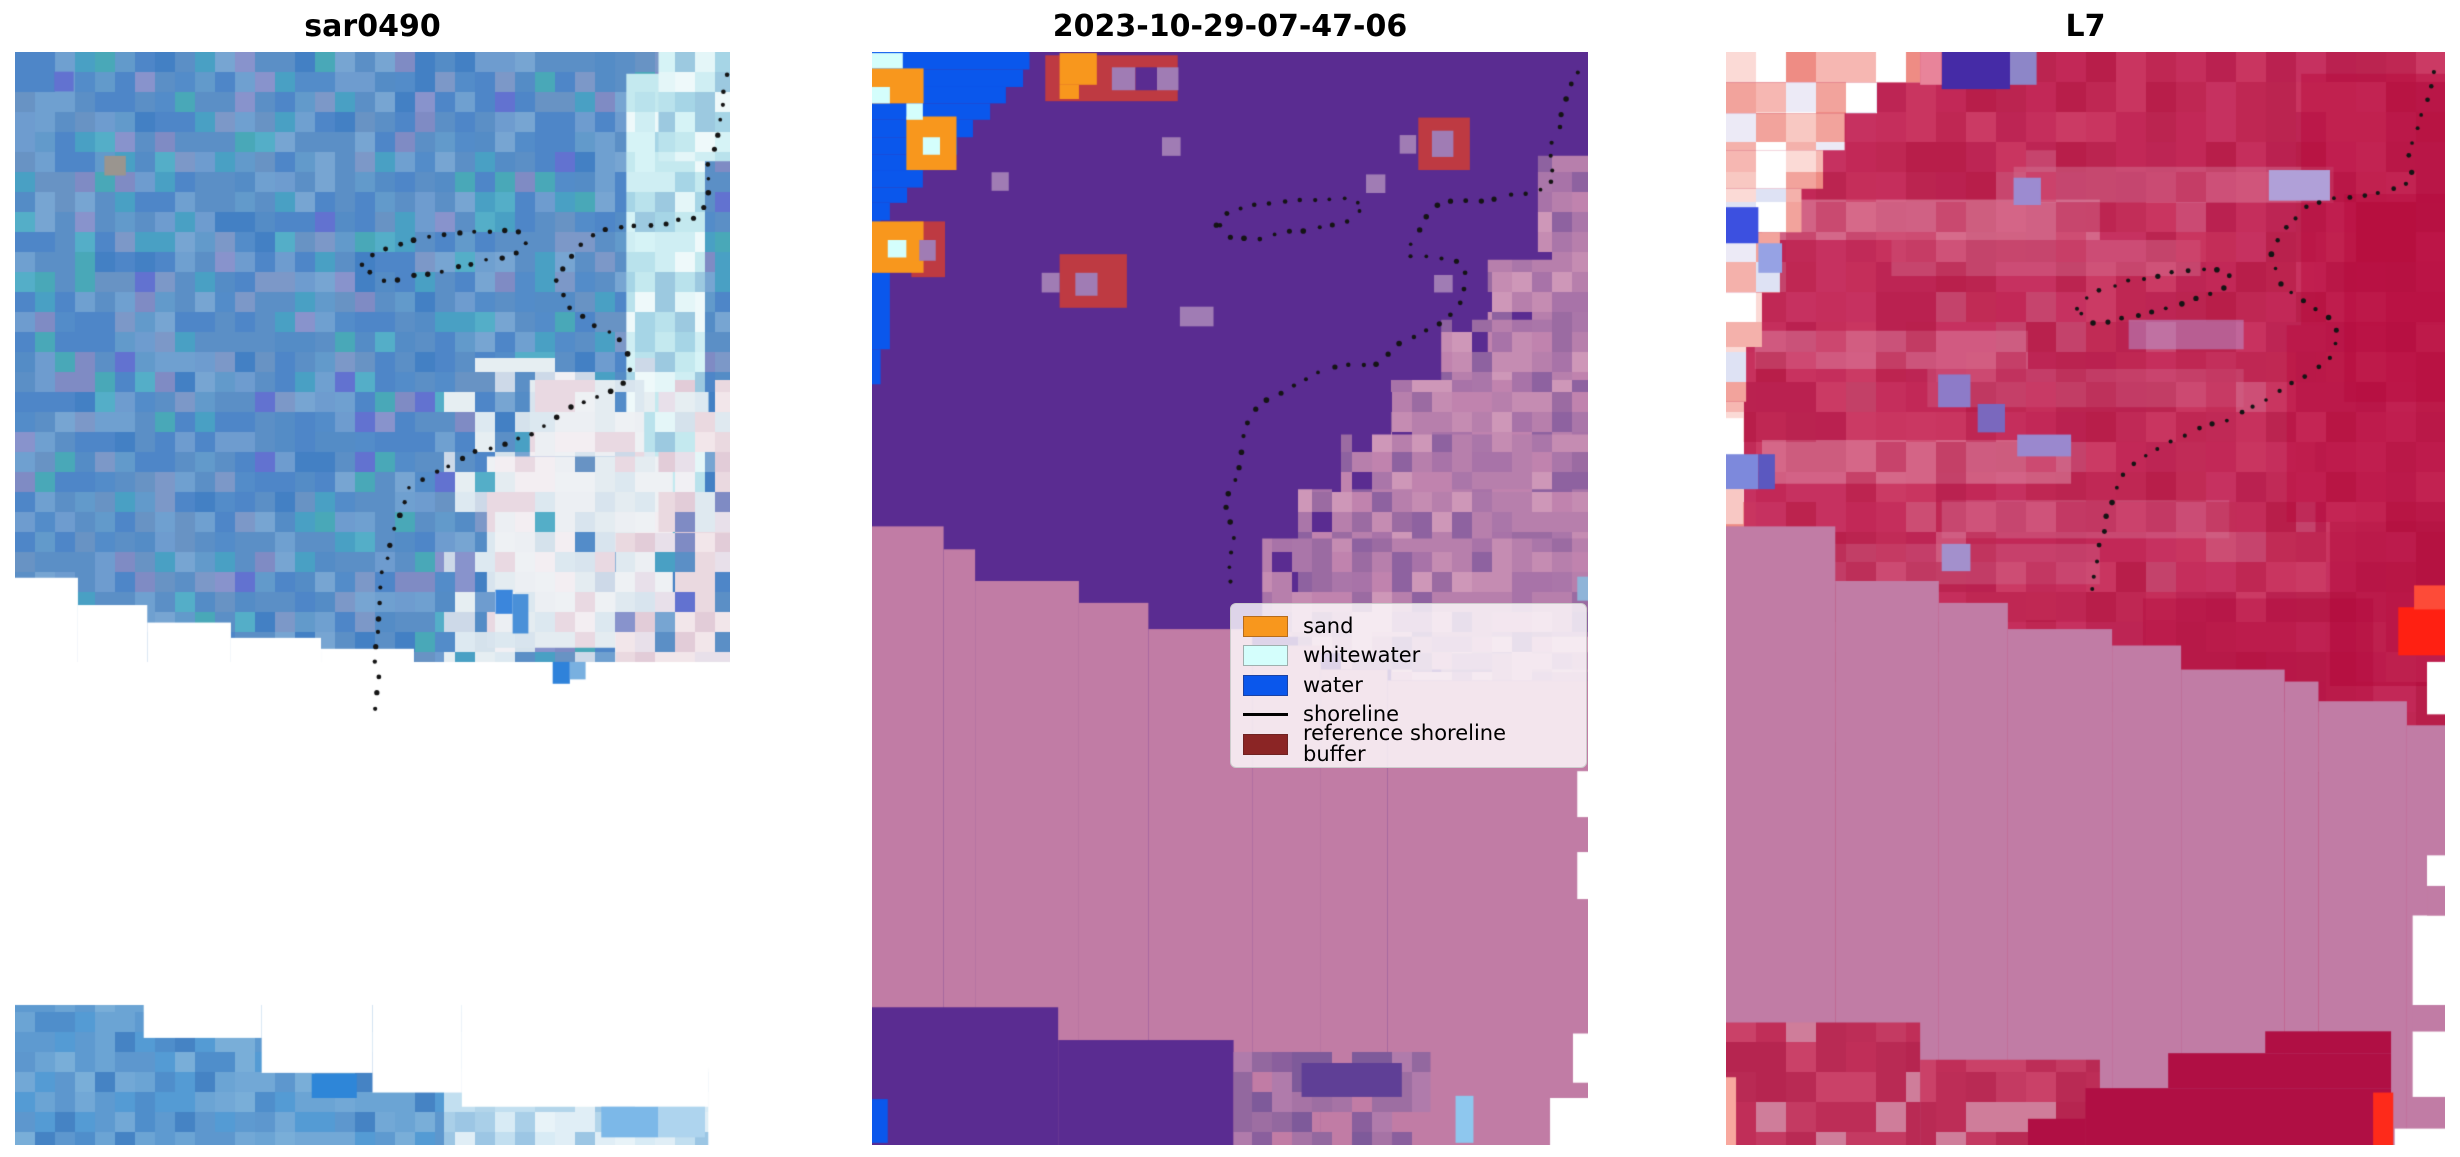 The width and height of the screenshot is (2460, 1157). What do you see at coordinates (1265, 715) in the screenshot?
I see `legend-line-swatch-shoreline` at bounding box center [1265, 715].